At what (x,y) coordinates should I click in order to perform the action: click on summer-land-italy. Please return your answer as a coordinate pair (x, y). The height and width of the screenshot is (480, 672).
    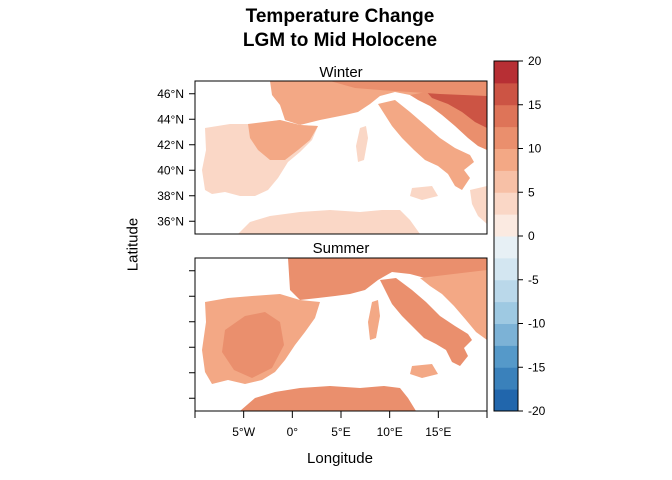
    Looking at the image, I should click on (426, 322).